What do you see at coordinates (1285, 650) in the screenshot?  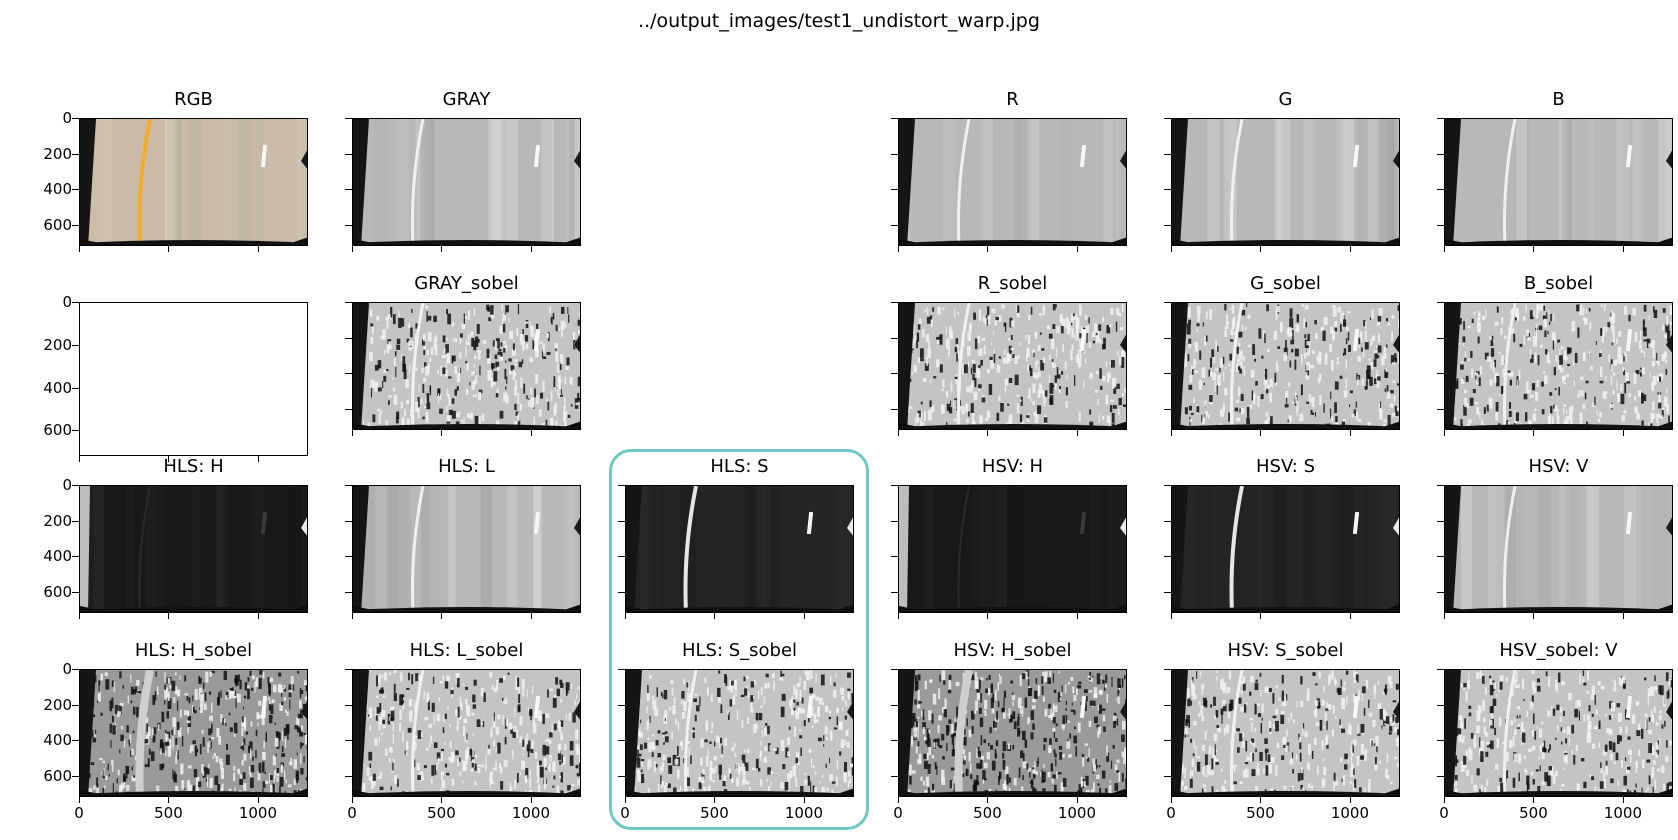 I see `subplot-title: HSV: S_sobel` at bounding box center [1285, 650].